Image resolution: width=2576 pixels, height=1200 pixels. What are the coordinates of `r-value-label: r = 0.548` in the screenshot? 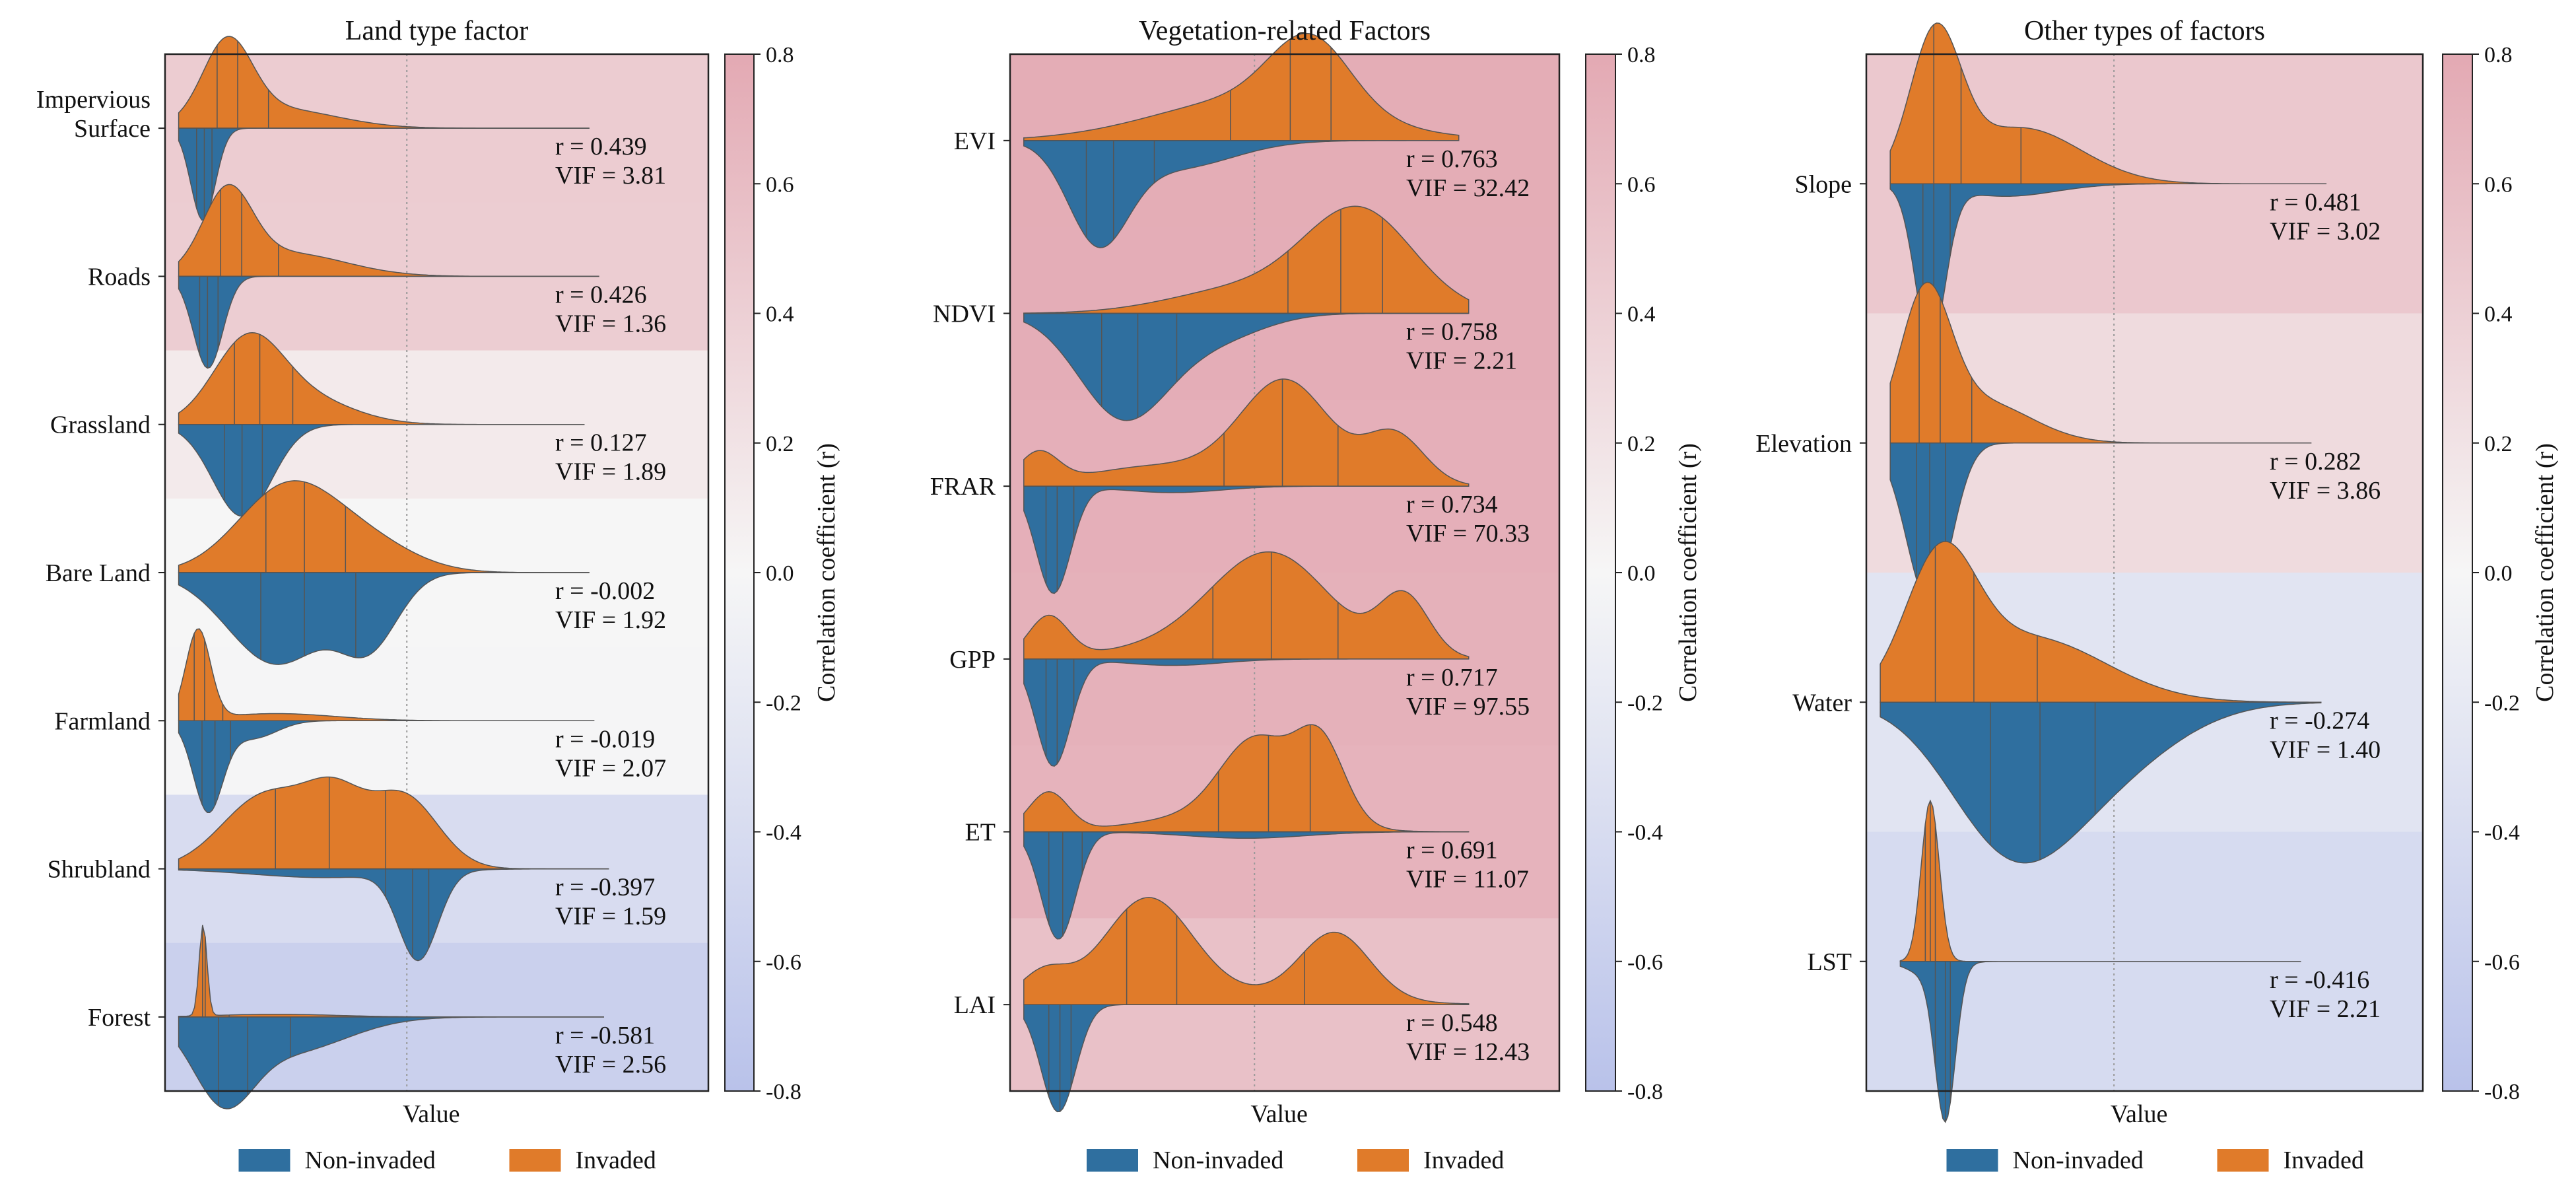 It's located at (1452, 1023).